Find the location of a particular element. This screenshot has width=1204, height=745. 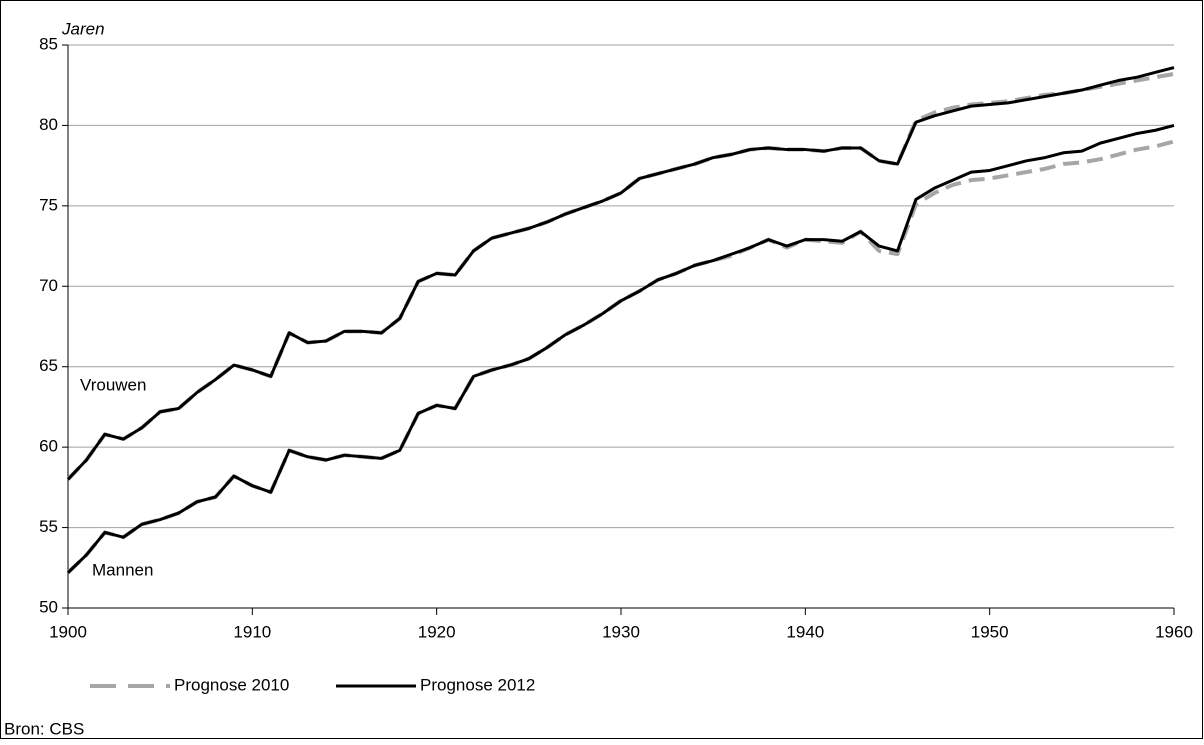

x-tick-label: 1930 is located at coordinates (621, 631).